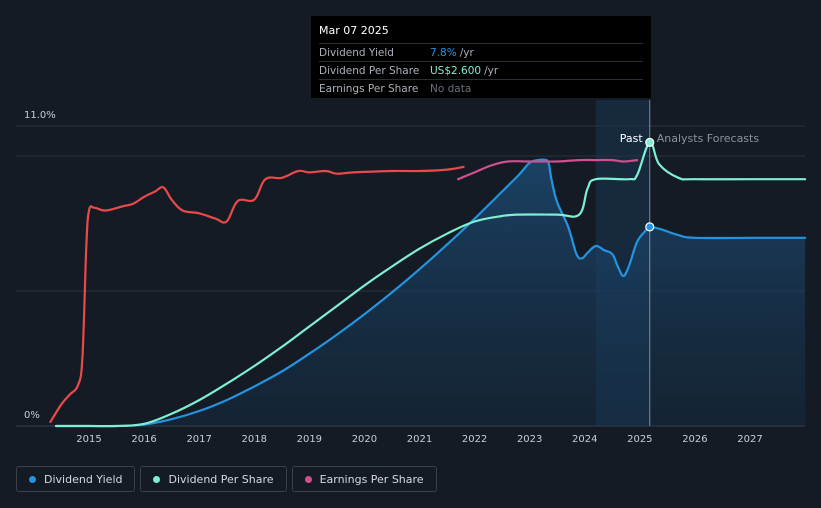  Describe the element at coordinates (369, 70) in the screenshot. I see `tooltip-label: Dividend Per Share` at that location.